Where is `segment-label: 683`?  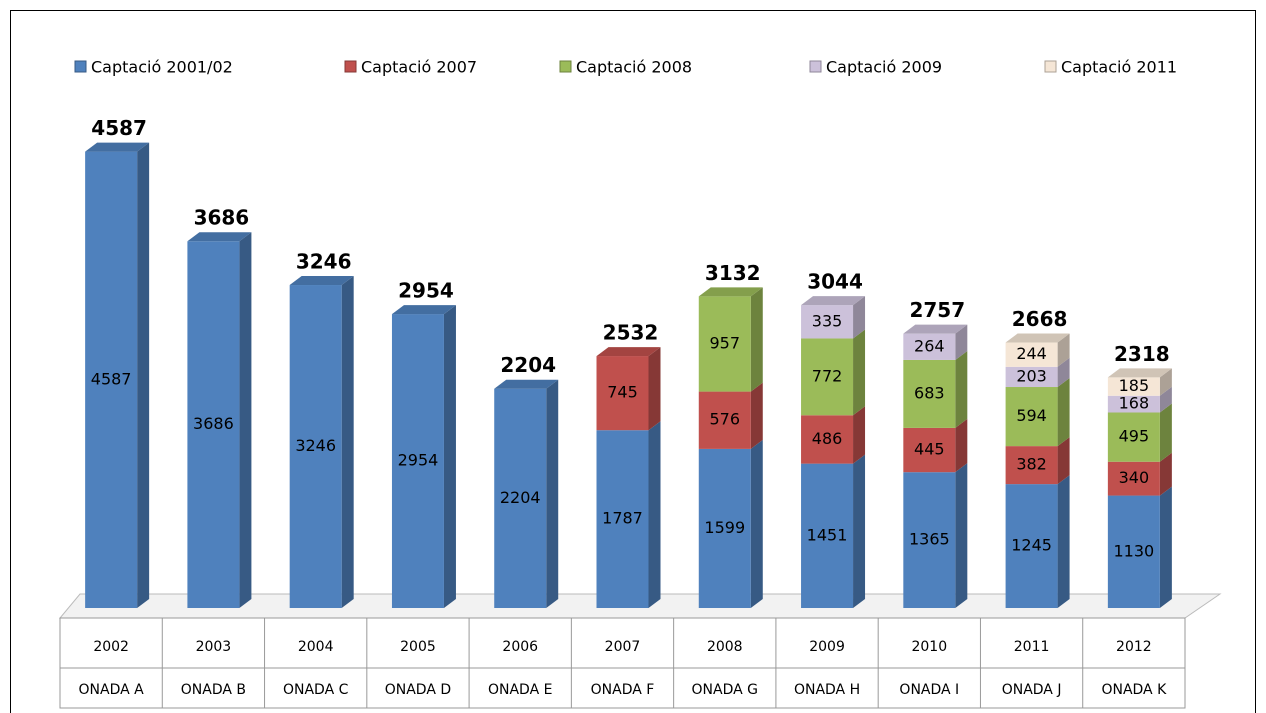 segment-label: 683 is located at coordinates (929, 392).